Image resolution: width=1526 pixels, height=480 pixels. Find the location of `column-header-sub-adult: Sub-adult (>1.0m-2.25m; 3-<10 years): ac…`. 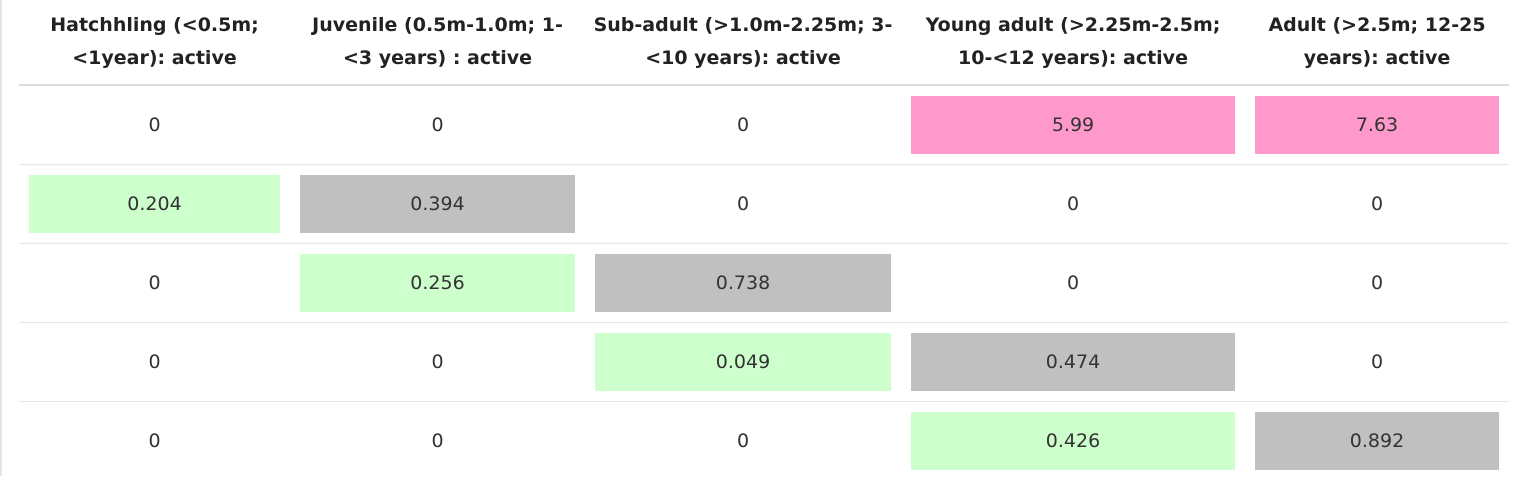

column-header-sub-adult: Sub-adult (>1.0m-2.25m; 3-<10 years): ac… is located at coordinates (743, 42).